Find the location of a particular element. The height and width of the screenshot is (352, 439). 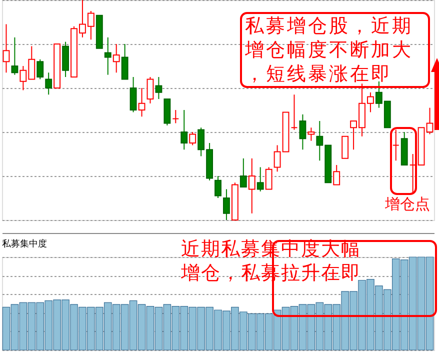

annotation: 私募增仓股，近期增仓幅度不断加大，短线暴涨在即 is located at coordinates (335, 50).